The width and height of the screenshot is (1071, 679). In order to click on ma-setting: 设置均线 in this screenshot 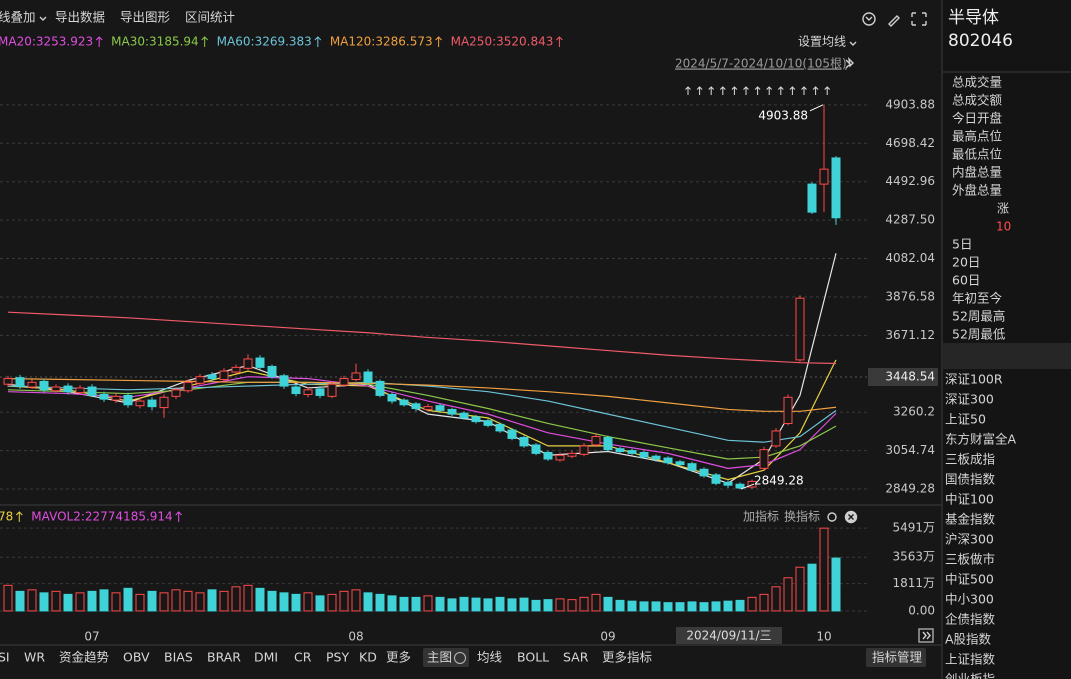, I will do `click(822, 42)`.